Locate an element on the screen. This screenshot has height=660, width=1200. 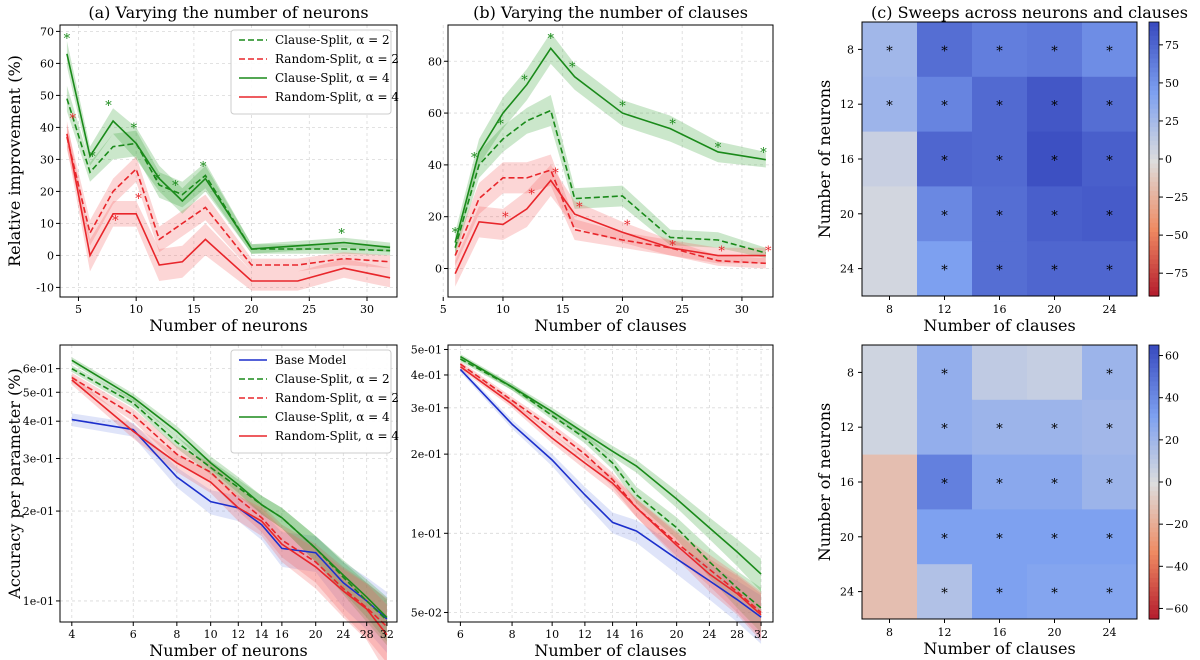
x-tick-label: 6 is located at coordinates (460, 634).